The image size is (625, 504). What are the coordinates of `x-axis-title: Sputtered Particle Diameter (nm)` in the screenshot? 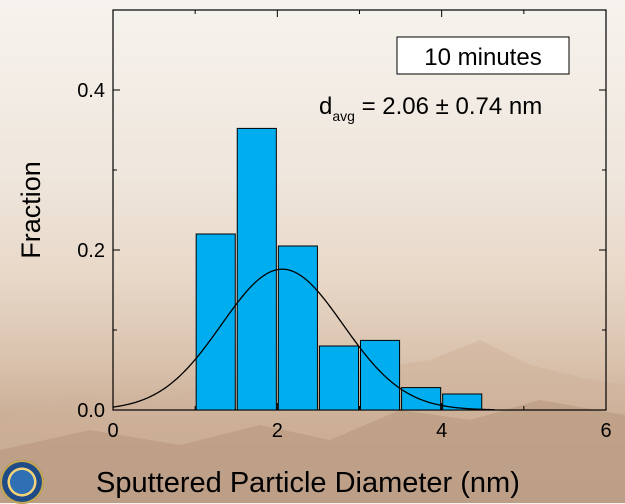 It's located at (308, 483).